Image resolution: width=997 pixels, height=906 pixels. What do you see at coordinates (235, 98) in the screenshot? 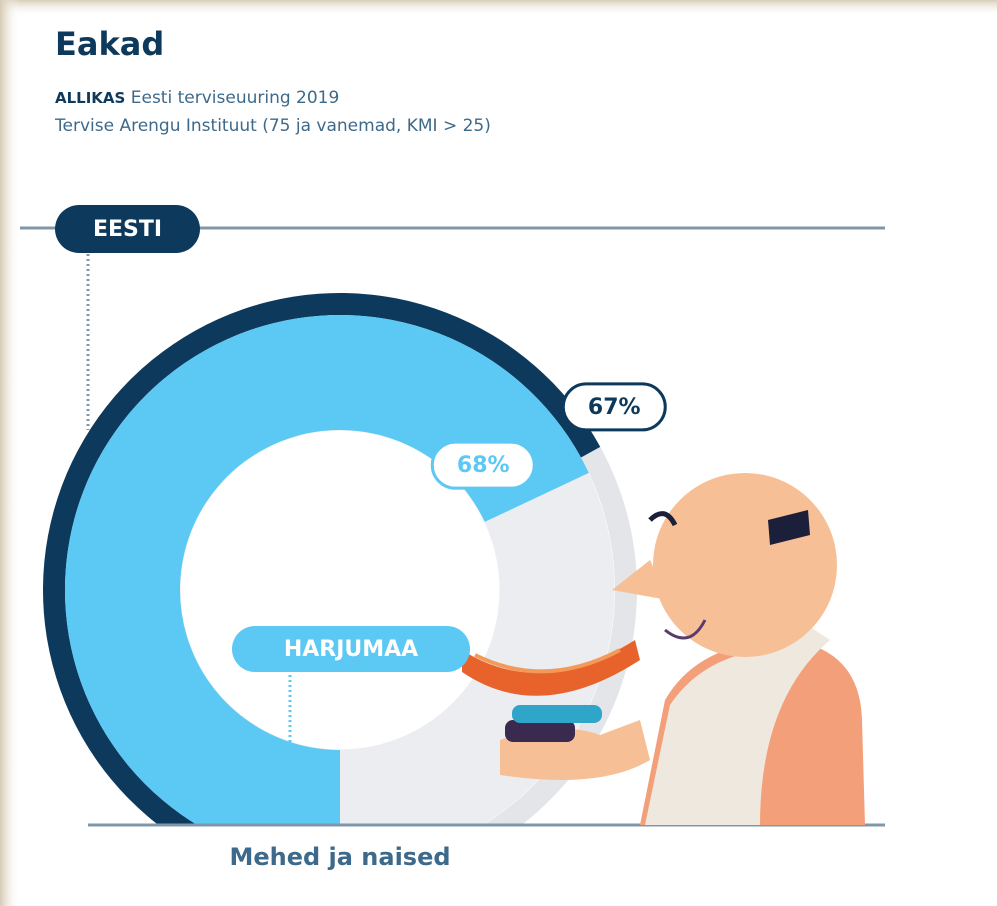
I see `source-text: Eesti terviseuuring 2019` at bounding box center [235, 98].